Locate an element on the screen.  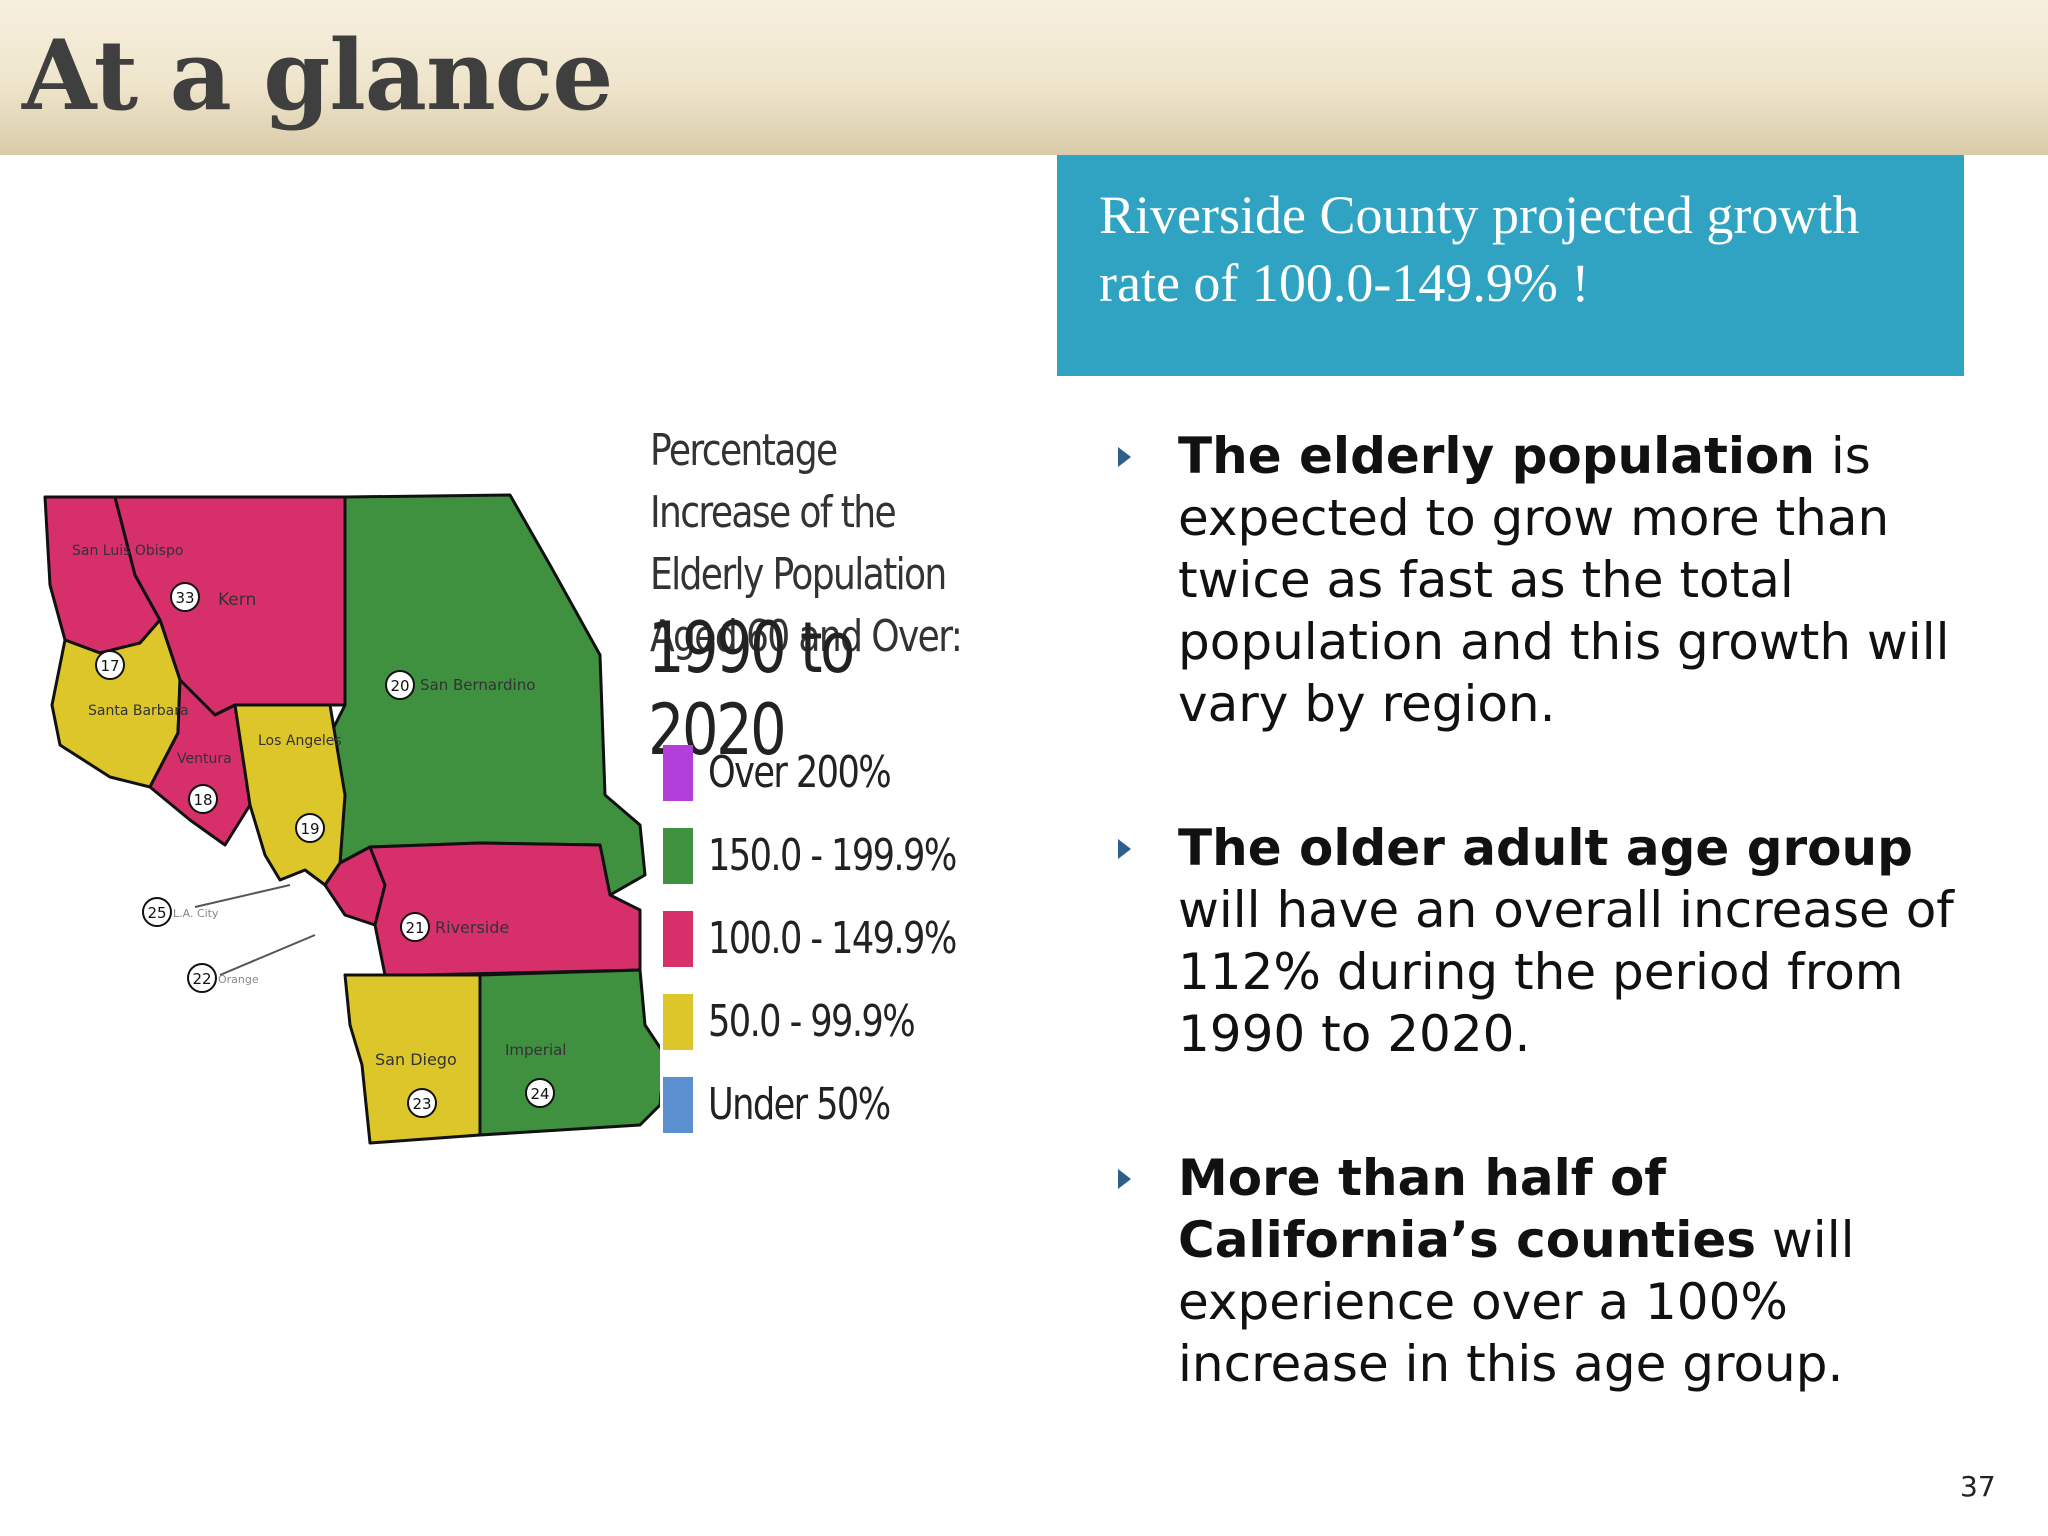
county-number: 24 is located at coordinates (539, 1094).